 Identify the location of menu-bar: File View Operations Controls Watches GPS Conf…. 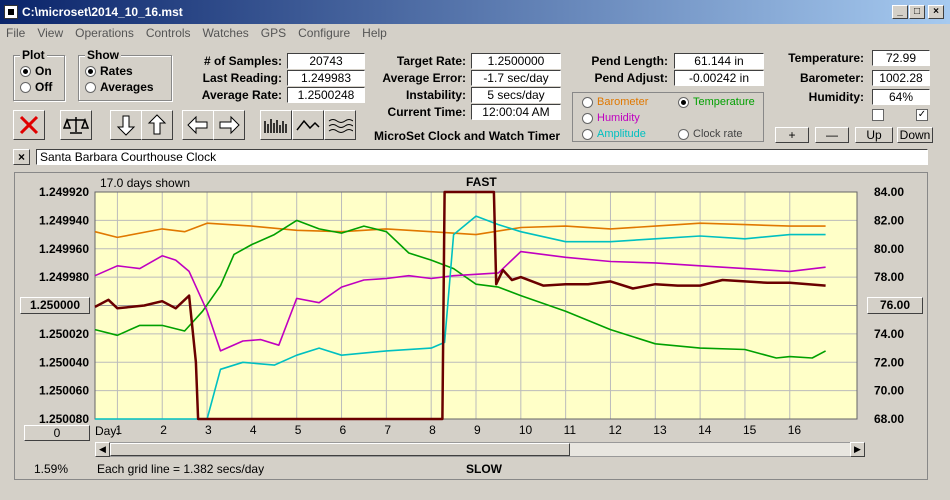
(475, 33).